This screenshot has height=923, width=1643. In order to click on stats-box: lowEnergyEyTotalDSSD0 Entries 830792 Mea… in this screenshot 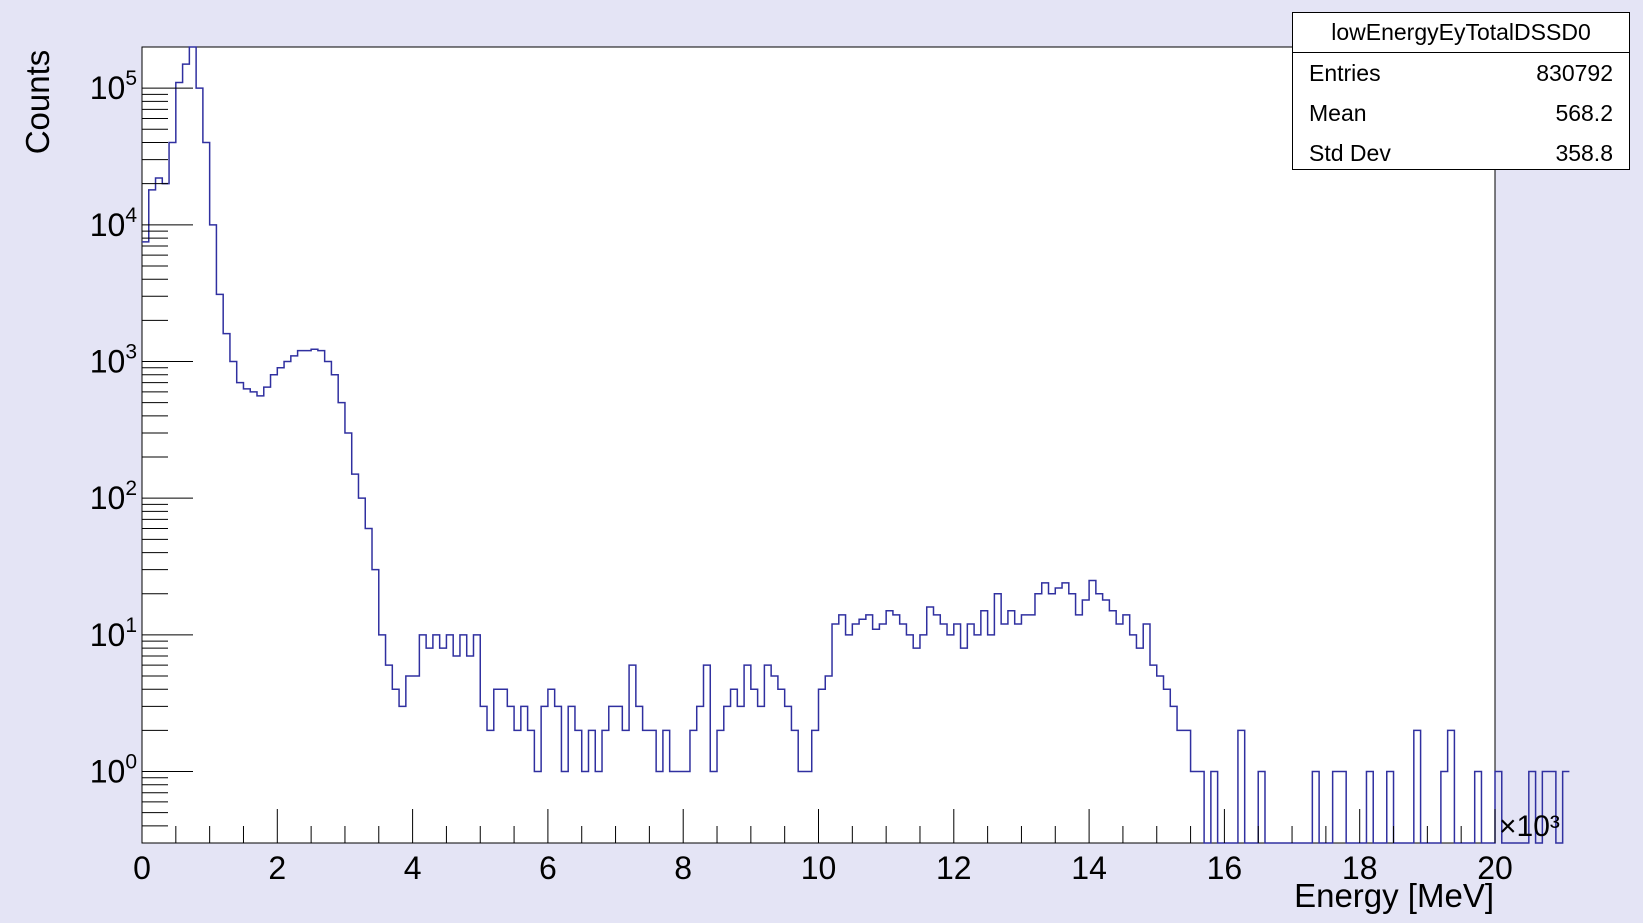, I will do `click(1461, 91)`.